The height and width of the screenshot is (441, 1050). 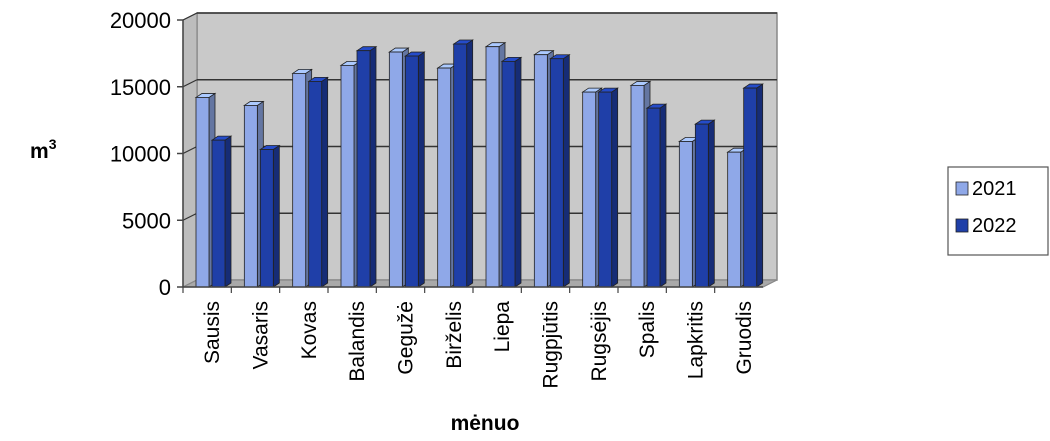 I want to click on x-tick-label-11: Gruodis, so click(x=744, y=338).